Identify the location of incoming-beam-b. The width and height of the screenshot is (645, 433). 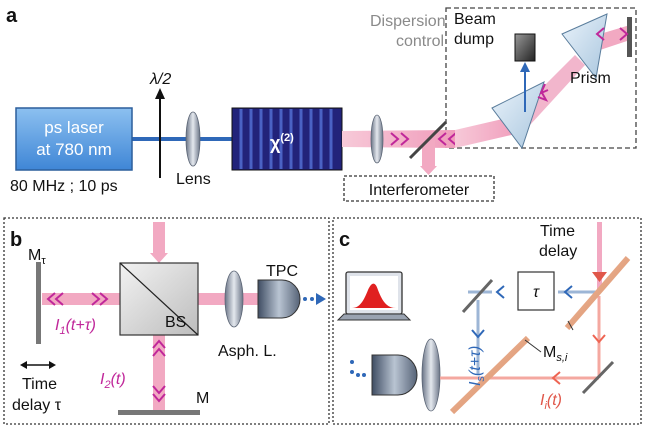
(159, 238).